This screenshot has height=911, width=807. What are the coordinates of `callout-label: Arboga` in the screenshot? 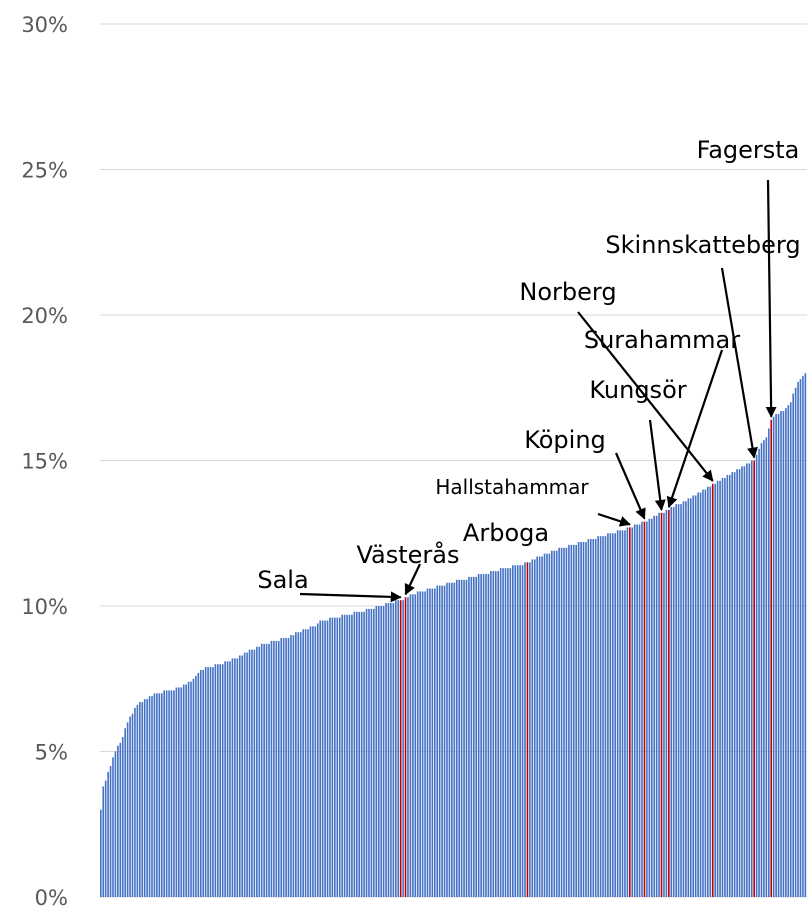 It's located at (506, 533).